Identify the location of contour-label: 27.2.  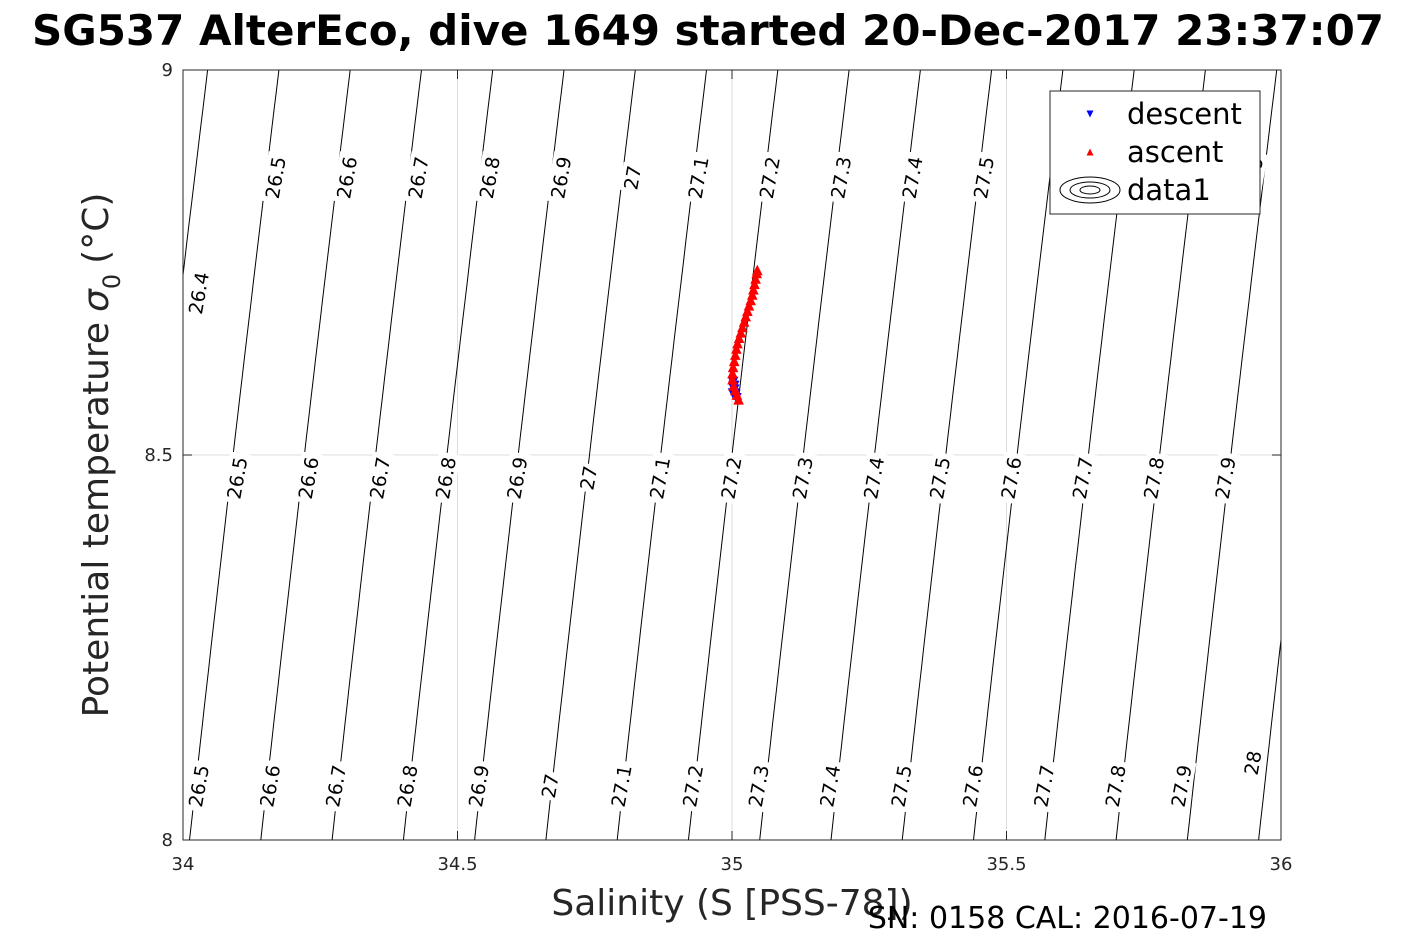
(692, 786).